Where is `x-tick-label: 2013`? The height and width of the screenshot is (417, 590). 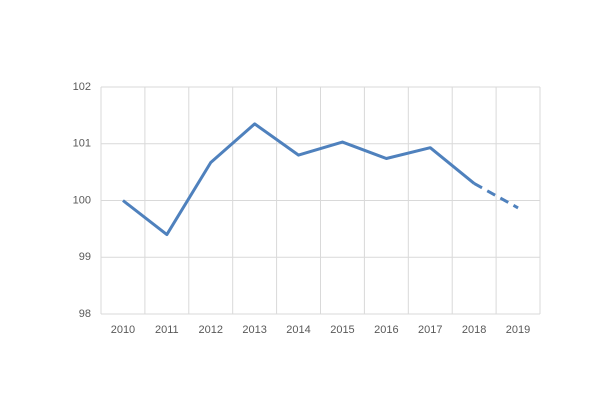 x-tick-label: 2013 is located at coordinates (254, 330).